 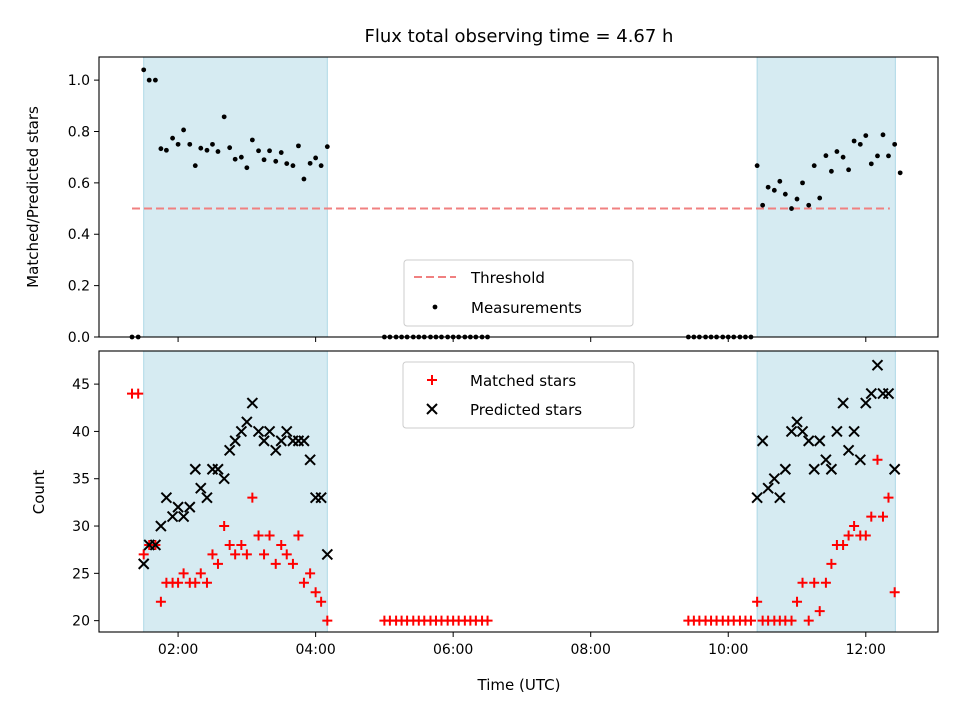 What do you see at coordinates (79, 338) in the screenshot?
I see `top-ytick-label: 0.0` at bounding box center [79, 338].